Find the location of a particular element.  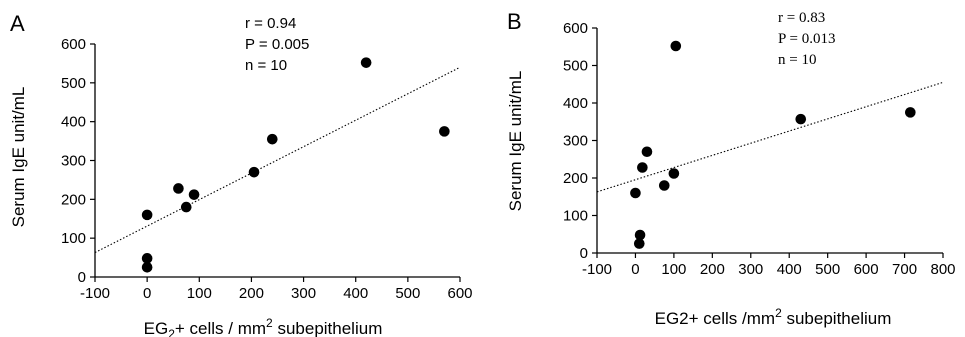

x-axis-label: EG2+ cells / mm2 subepithelium is located at coordinates (263, 326).